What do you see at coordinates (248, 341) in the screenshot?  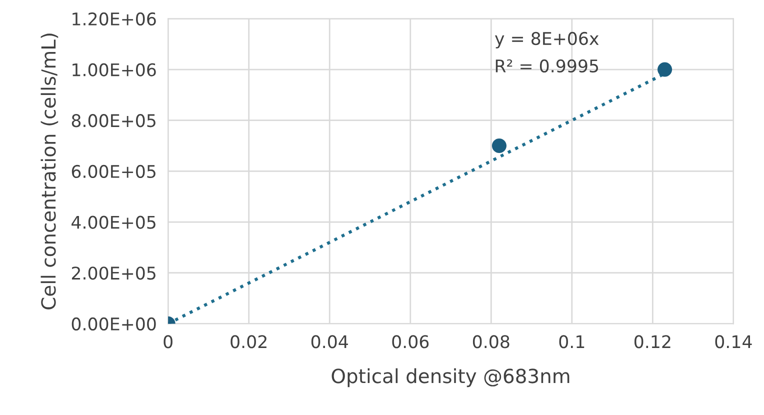 I see `x-tick-label: 0.02` at bounding box center [248, 341].